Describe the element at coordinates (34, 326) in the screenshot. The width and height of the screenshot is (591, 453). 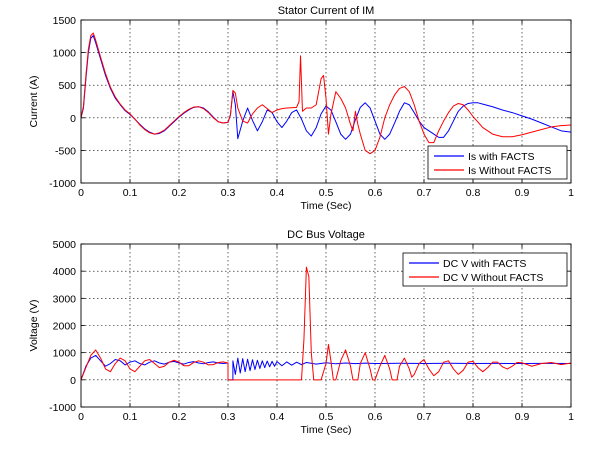
I see `y-axis-label: Voltage (V)` at that location.